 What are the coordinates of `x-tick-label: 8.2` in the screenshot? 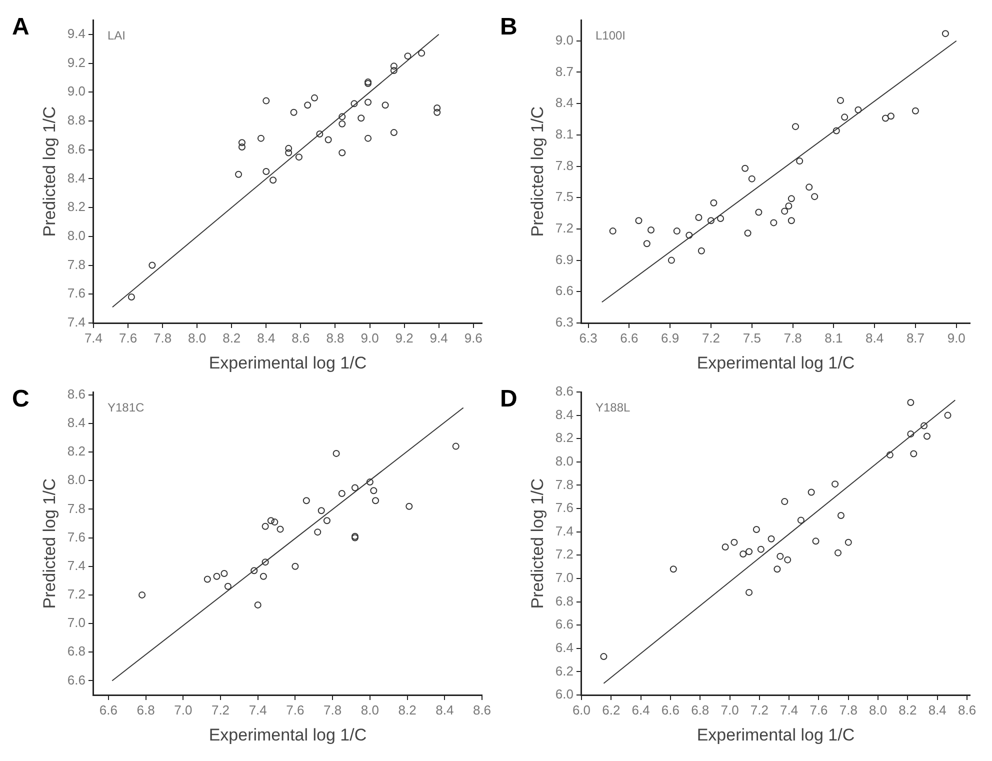 It's located at (407, 710).